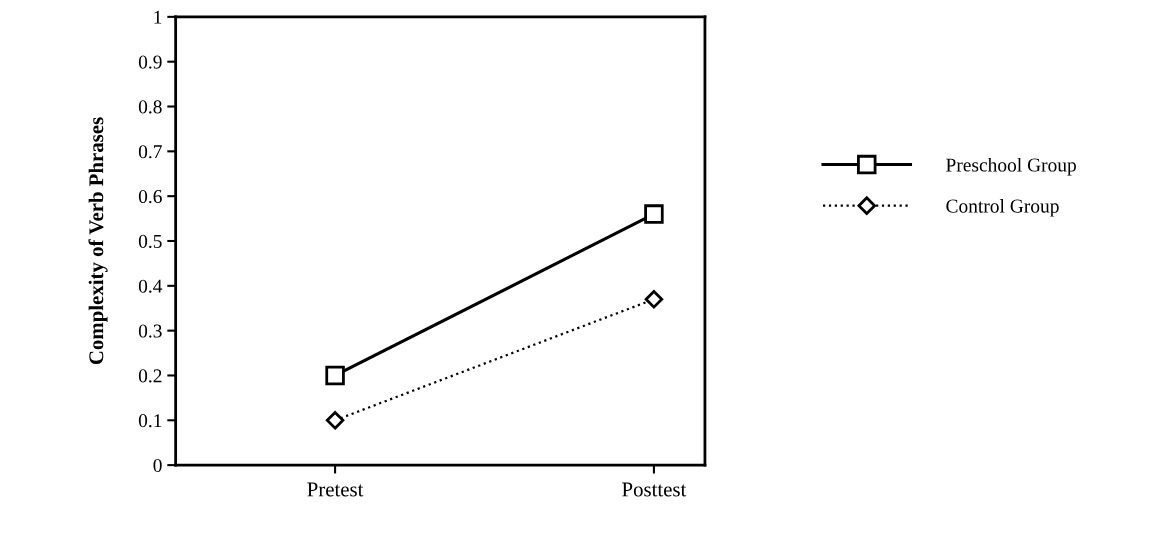 The width and height of the screenshot is (1171, 544). I want to click on legend-label: Preschool Group, so click(1011, 166).